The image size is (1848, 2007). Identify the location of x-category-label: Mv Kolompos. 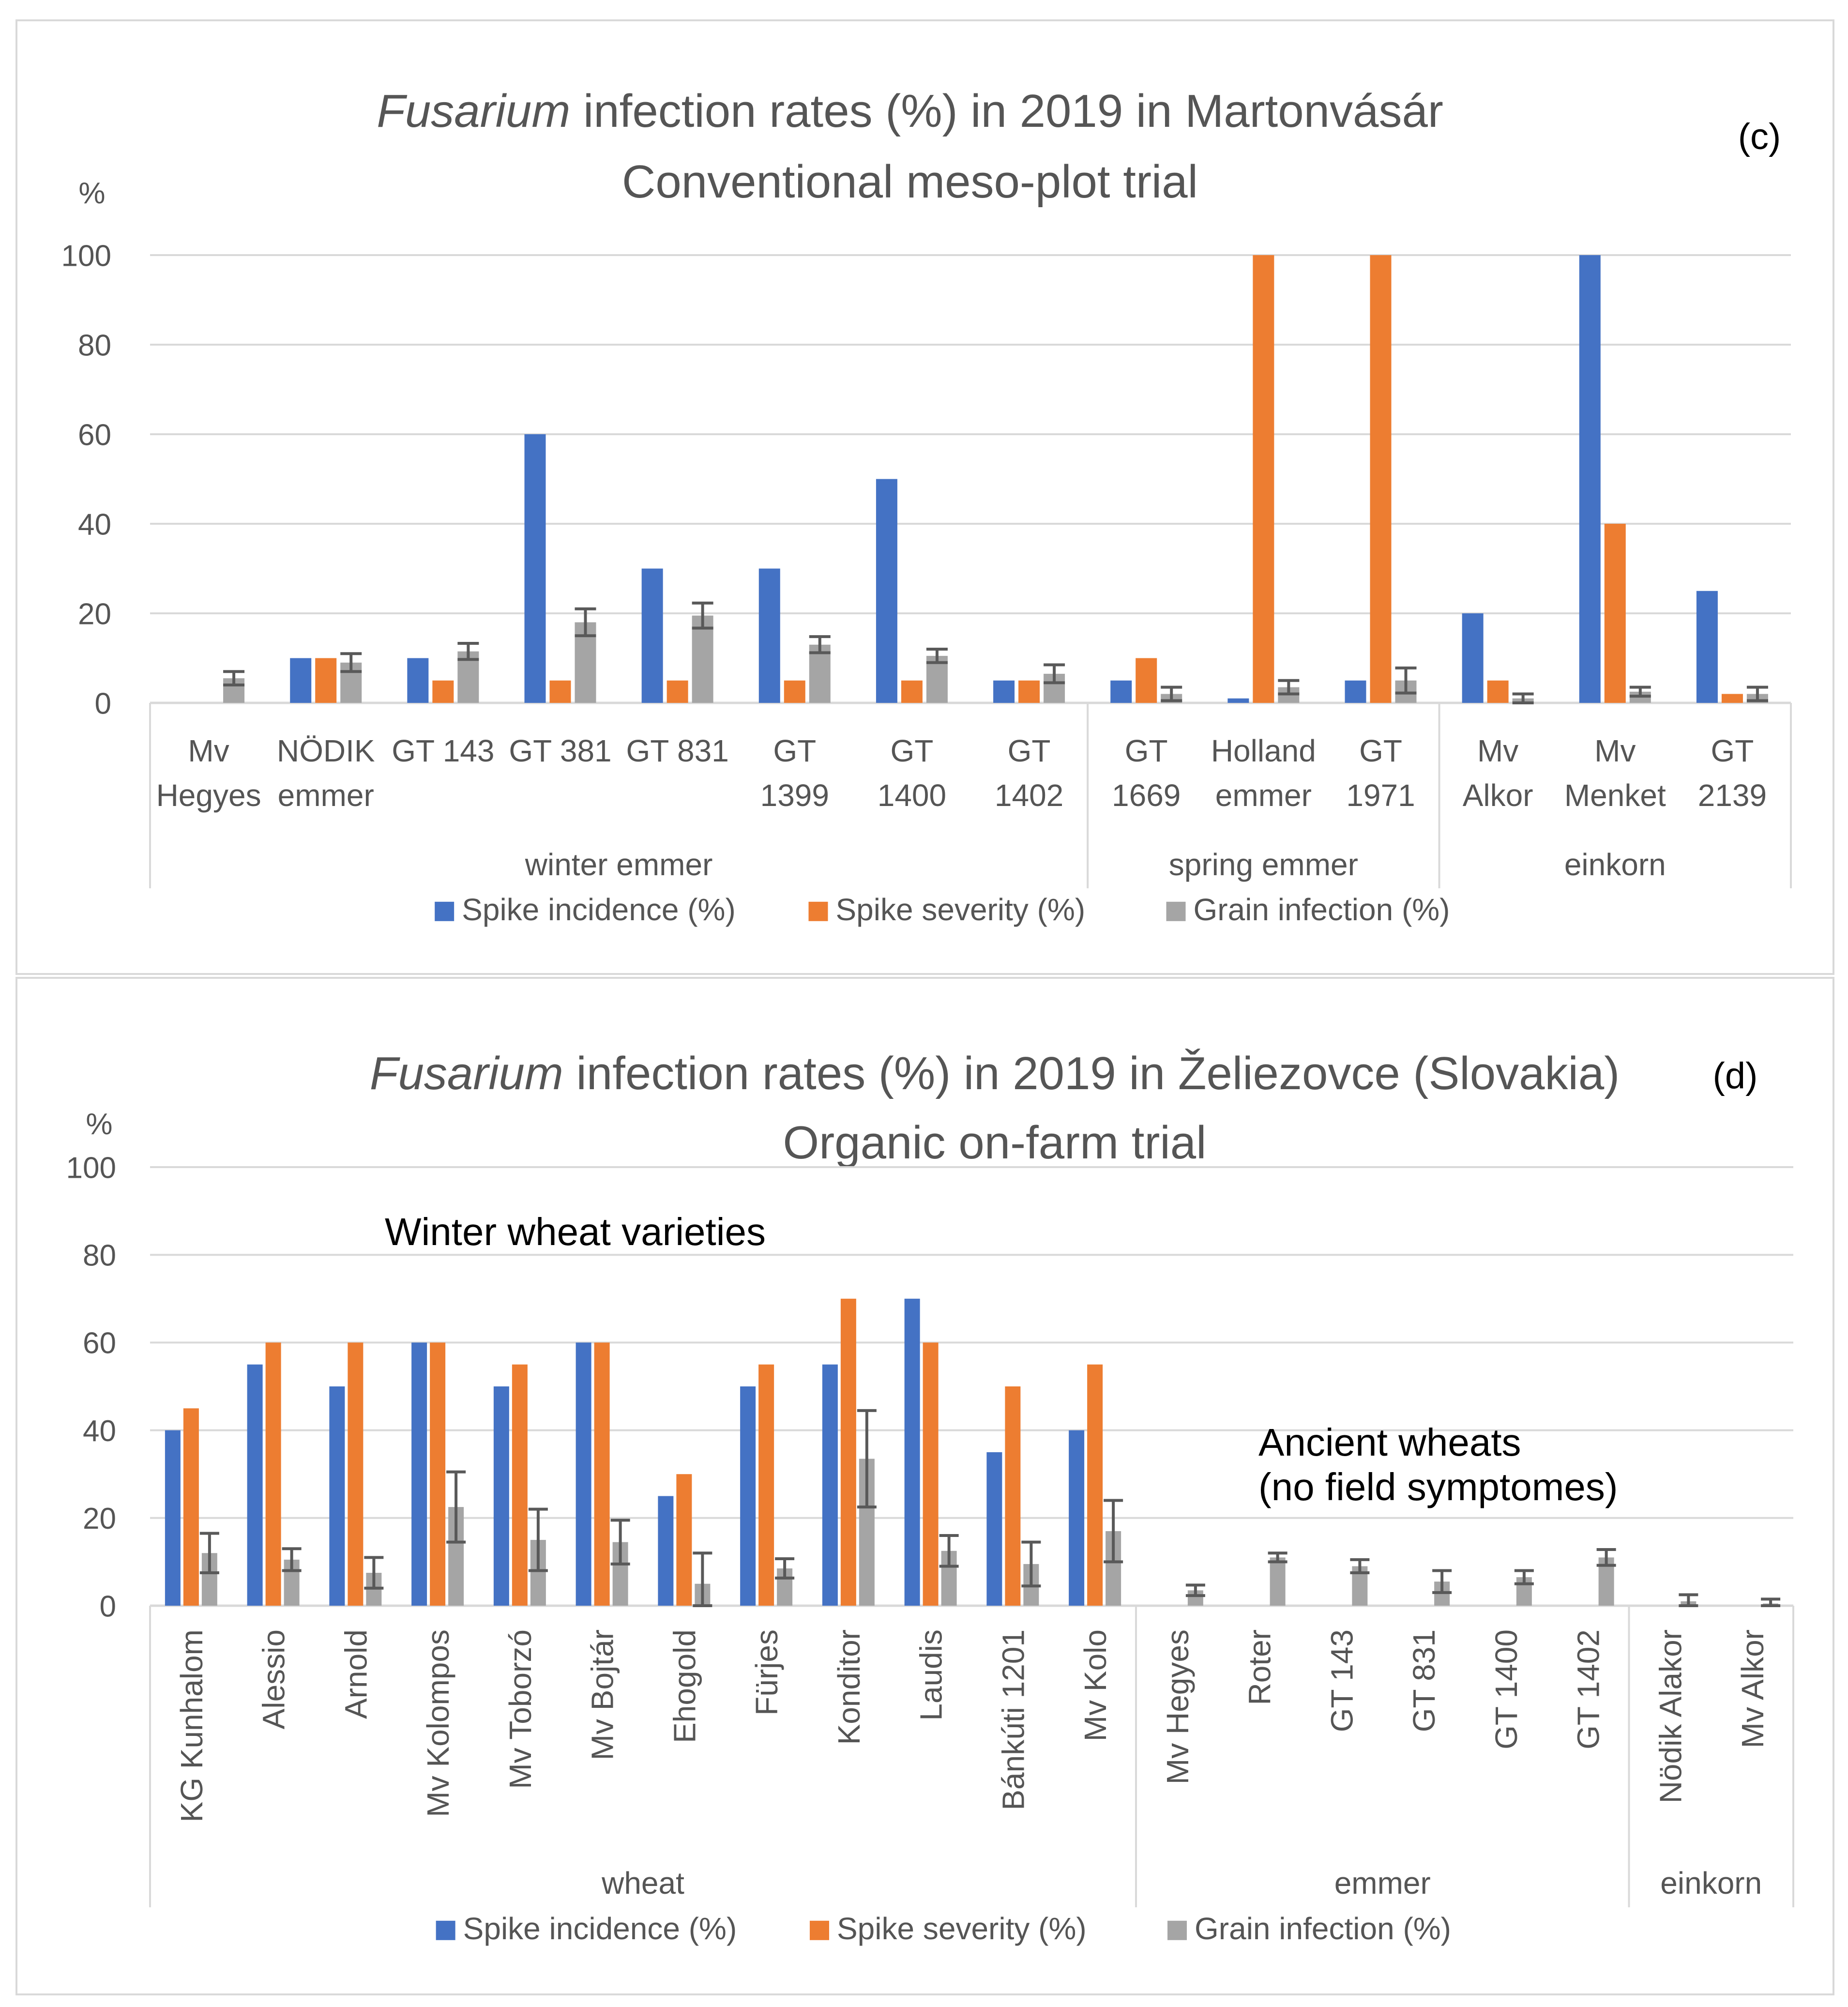
(438, 1723).